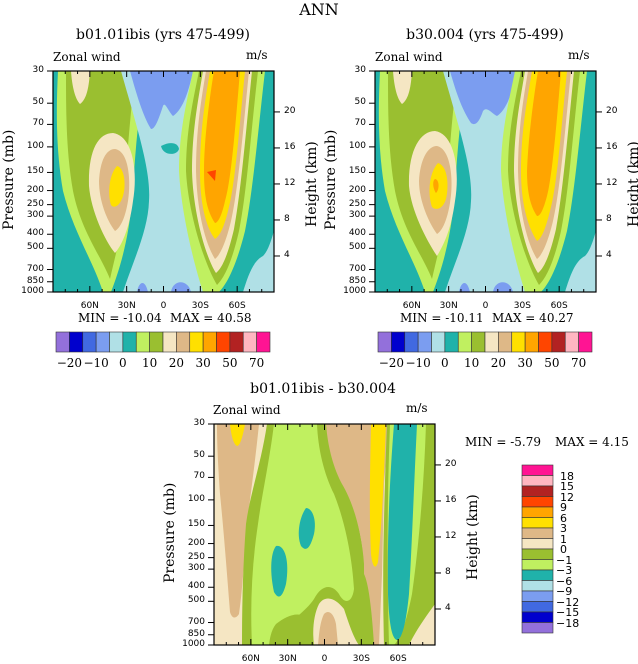 The width and height of the screenshot is (638, 664). What do you see at coordinates (367, 609) in the screenshot?
I see `contour-fill-olive` at bounding box center [367, 609].